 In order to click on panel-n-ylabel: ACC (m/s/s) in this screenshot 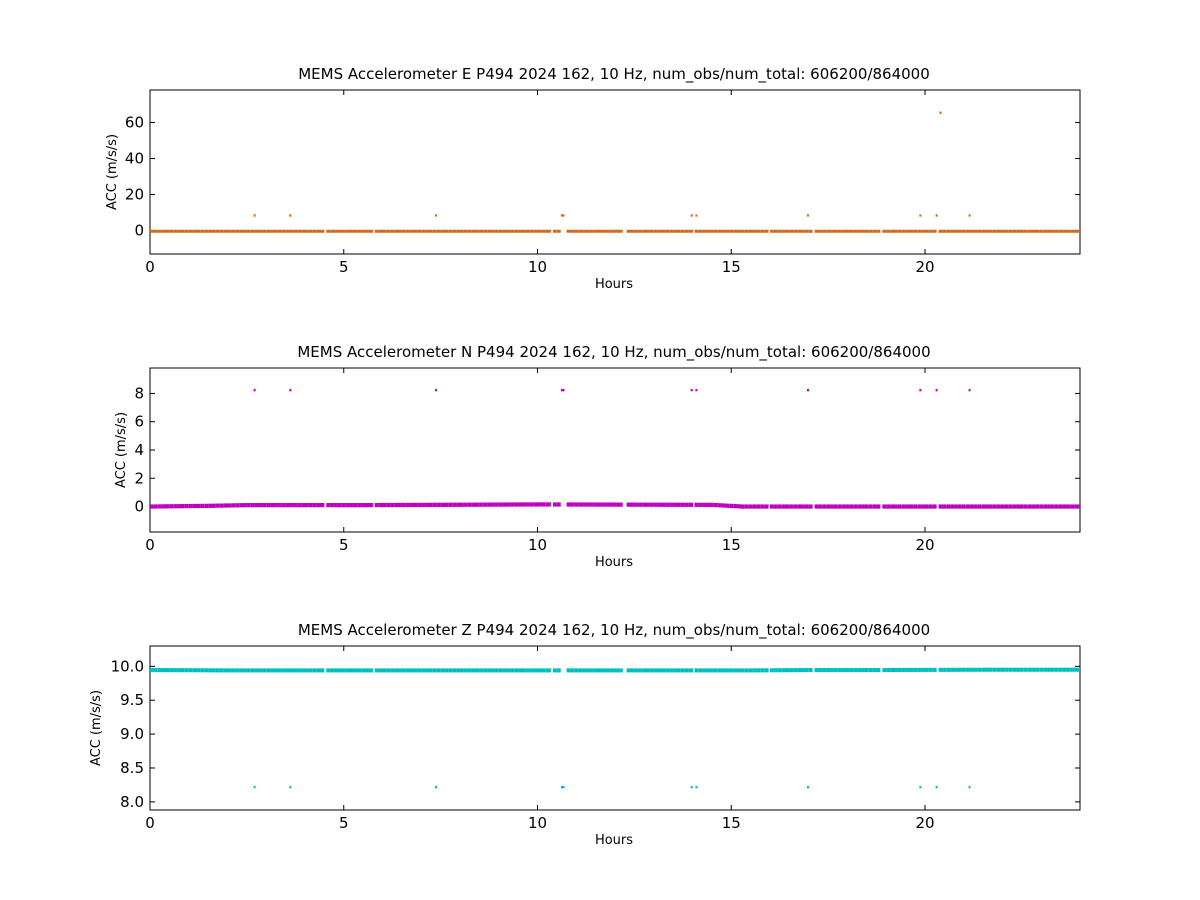, I will do `click(121, 450)`.